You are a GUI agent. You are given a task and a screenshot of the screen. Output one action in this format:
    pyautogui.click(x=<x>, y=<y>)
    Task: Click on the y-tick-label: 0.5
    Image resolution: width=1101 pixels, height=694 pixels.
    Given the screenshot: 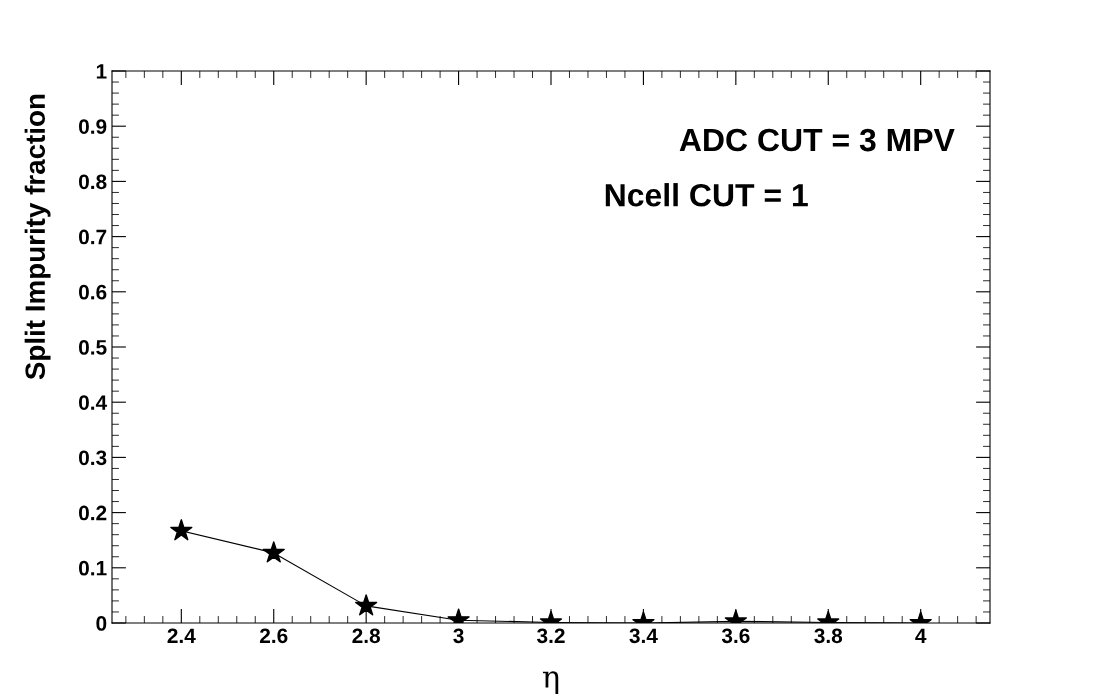 What is the action you would take?
    pyautogui.click(x=93, y=347)
    